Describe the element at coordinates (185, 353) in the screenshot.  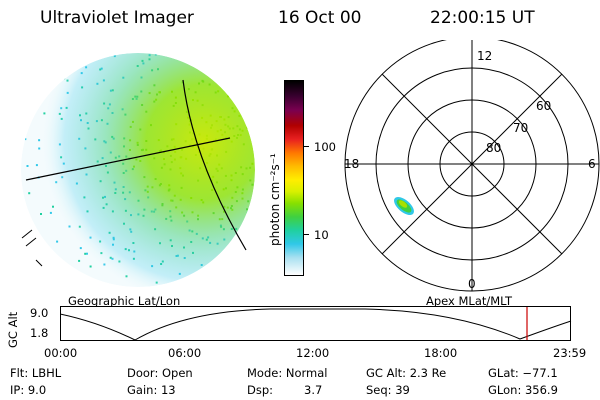
I see `timeline-xtick-0600: 06:00` at that location.